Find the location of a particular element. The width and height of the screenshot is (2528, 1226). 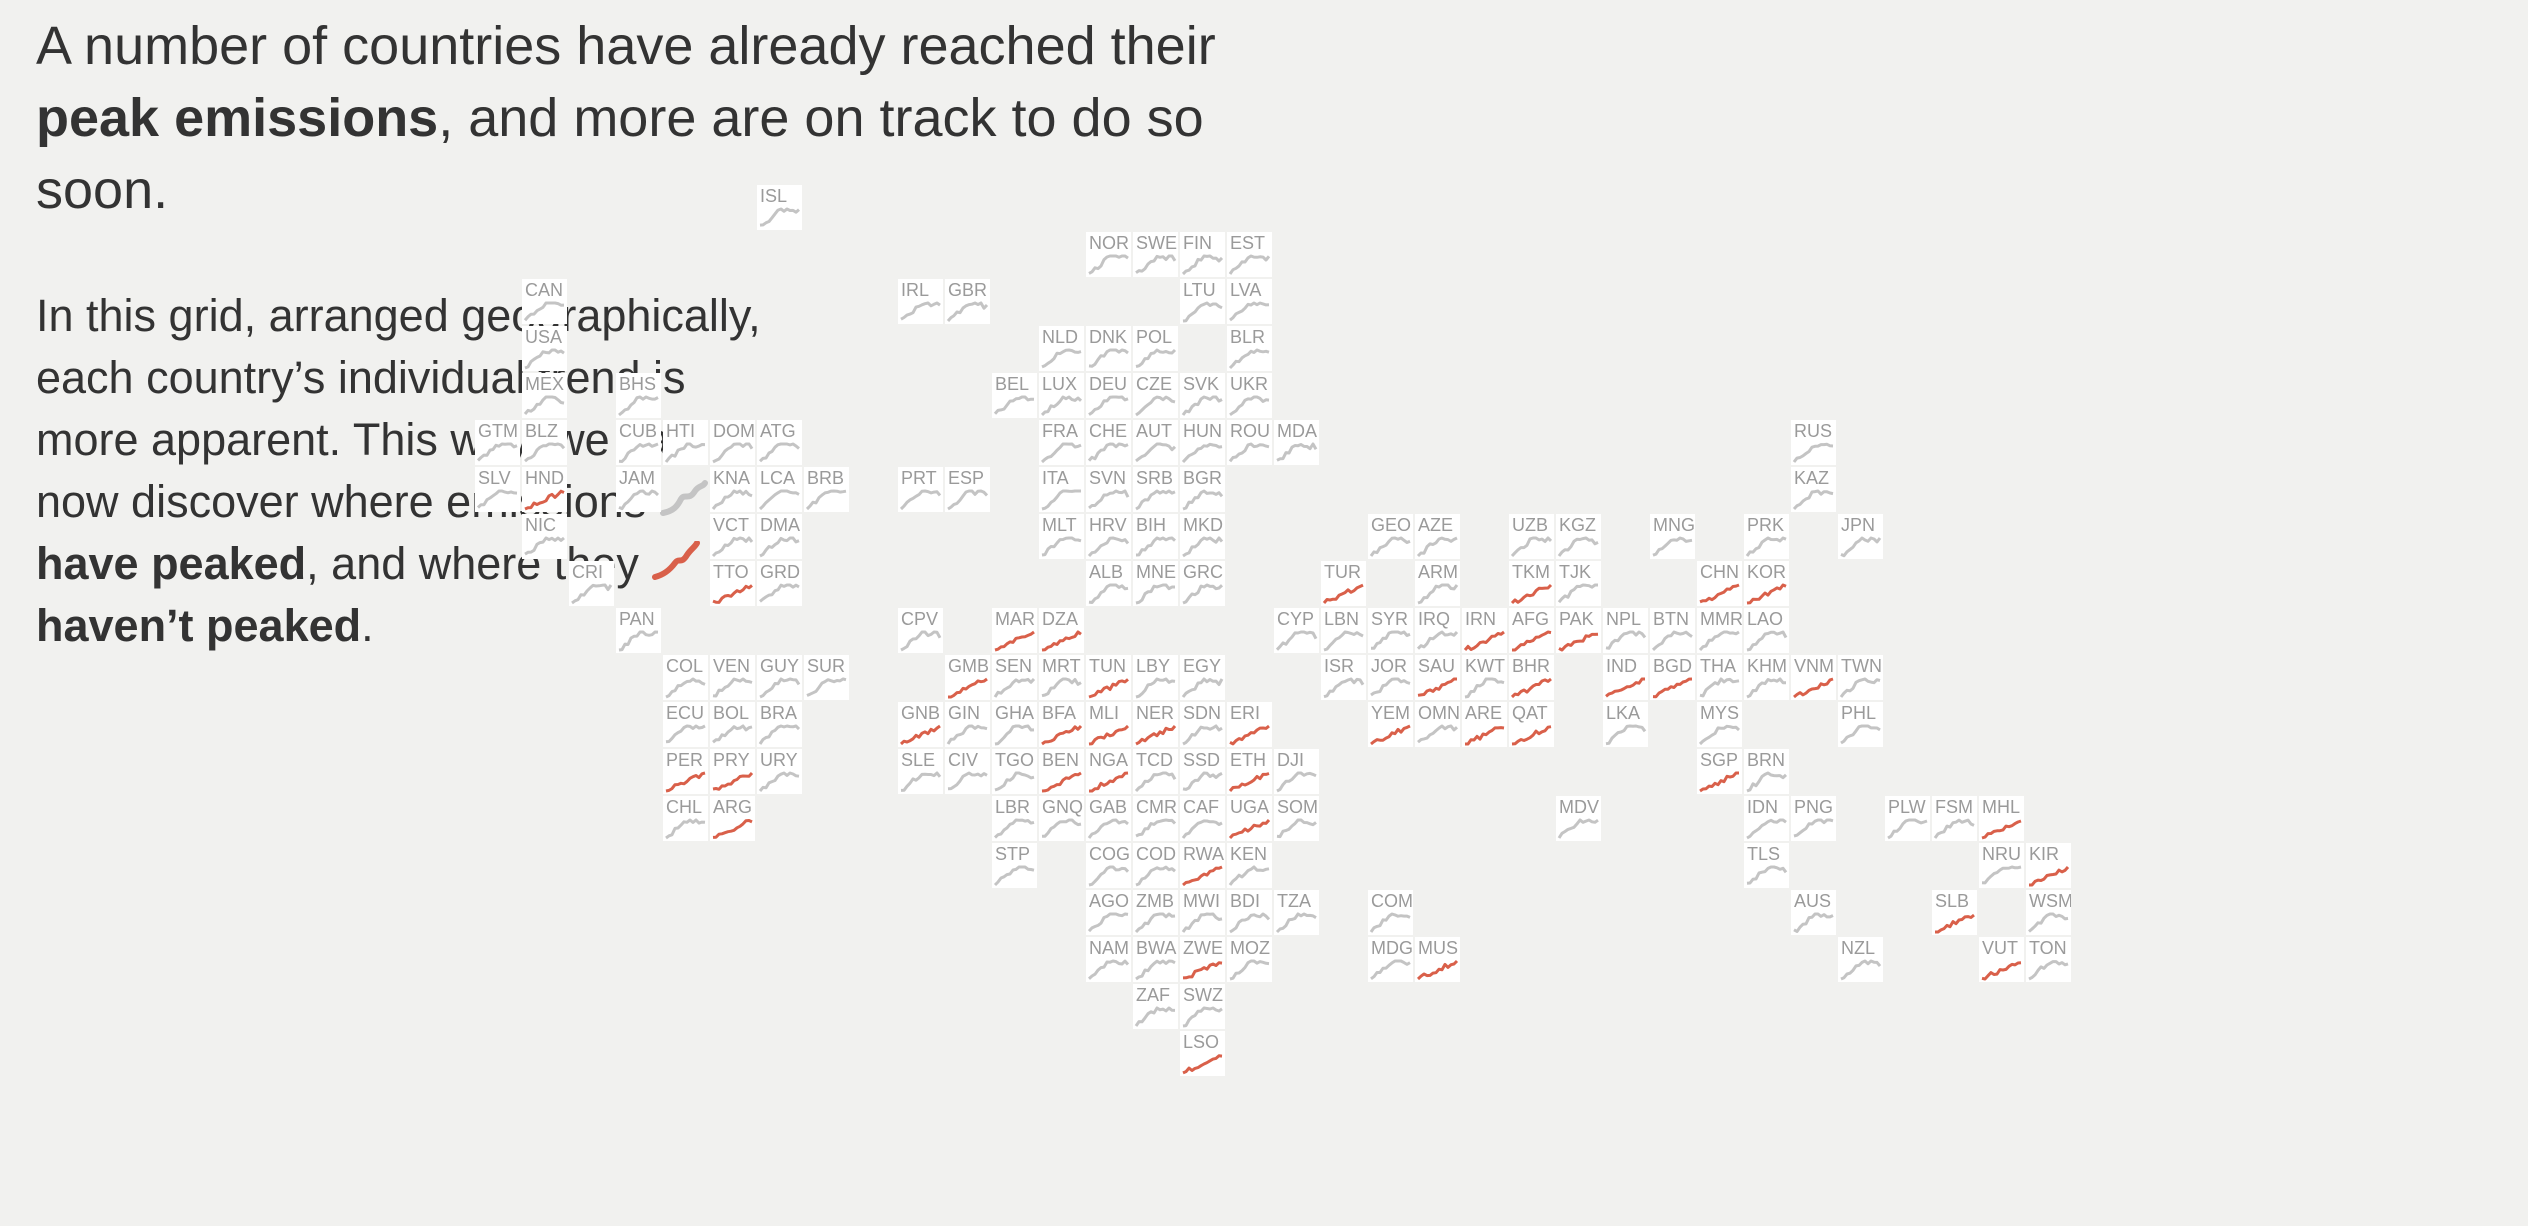

country-code-label: UKR is located at coordinates (1249, 384).